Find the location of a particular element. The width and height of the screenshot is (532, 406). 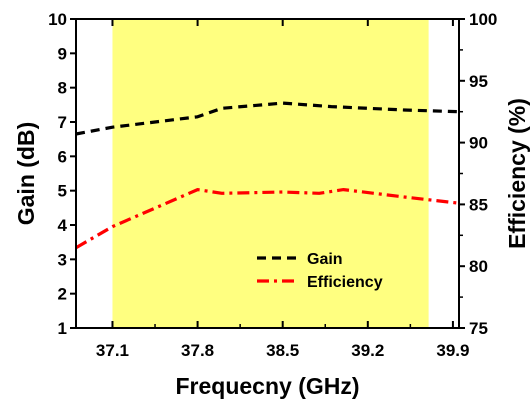

left-y-tick-label: 4 is located at coordinates (63, 225).